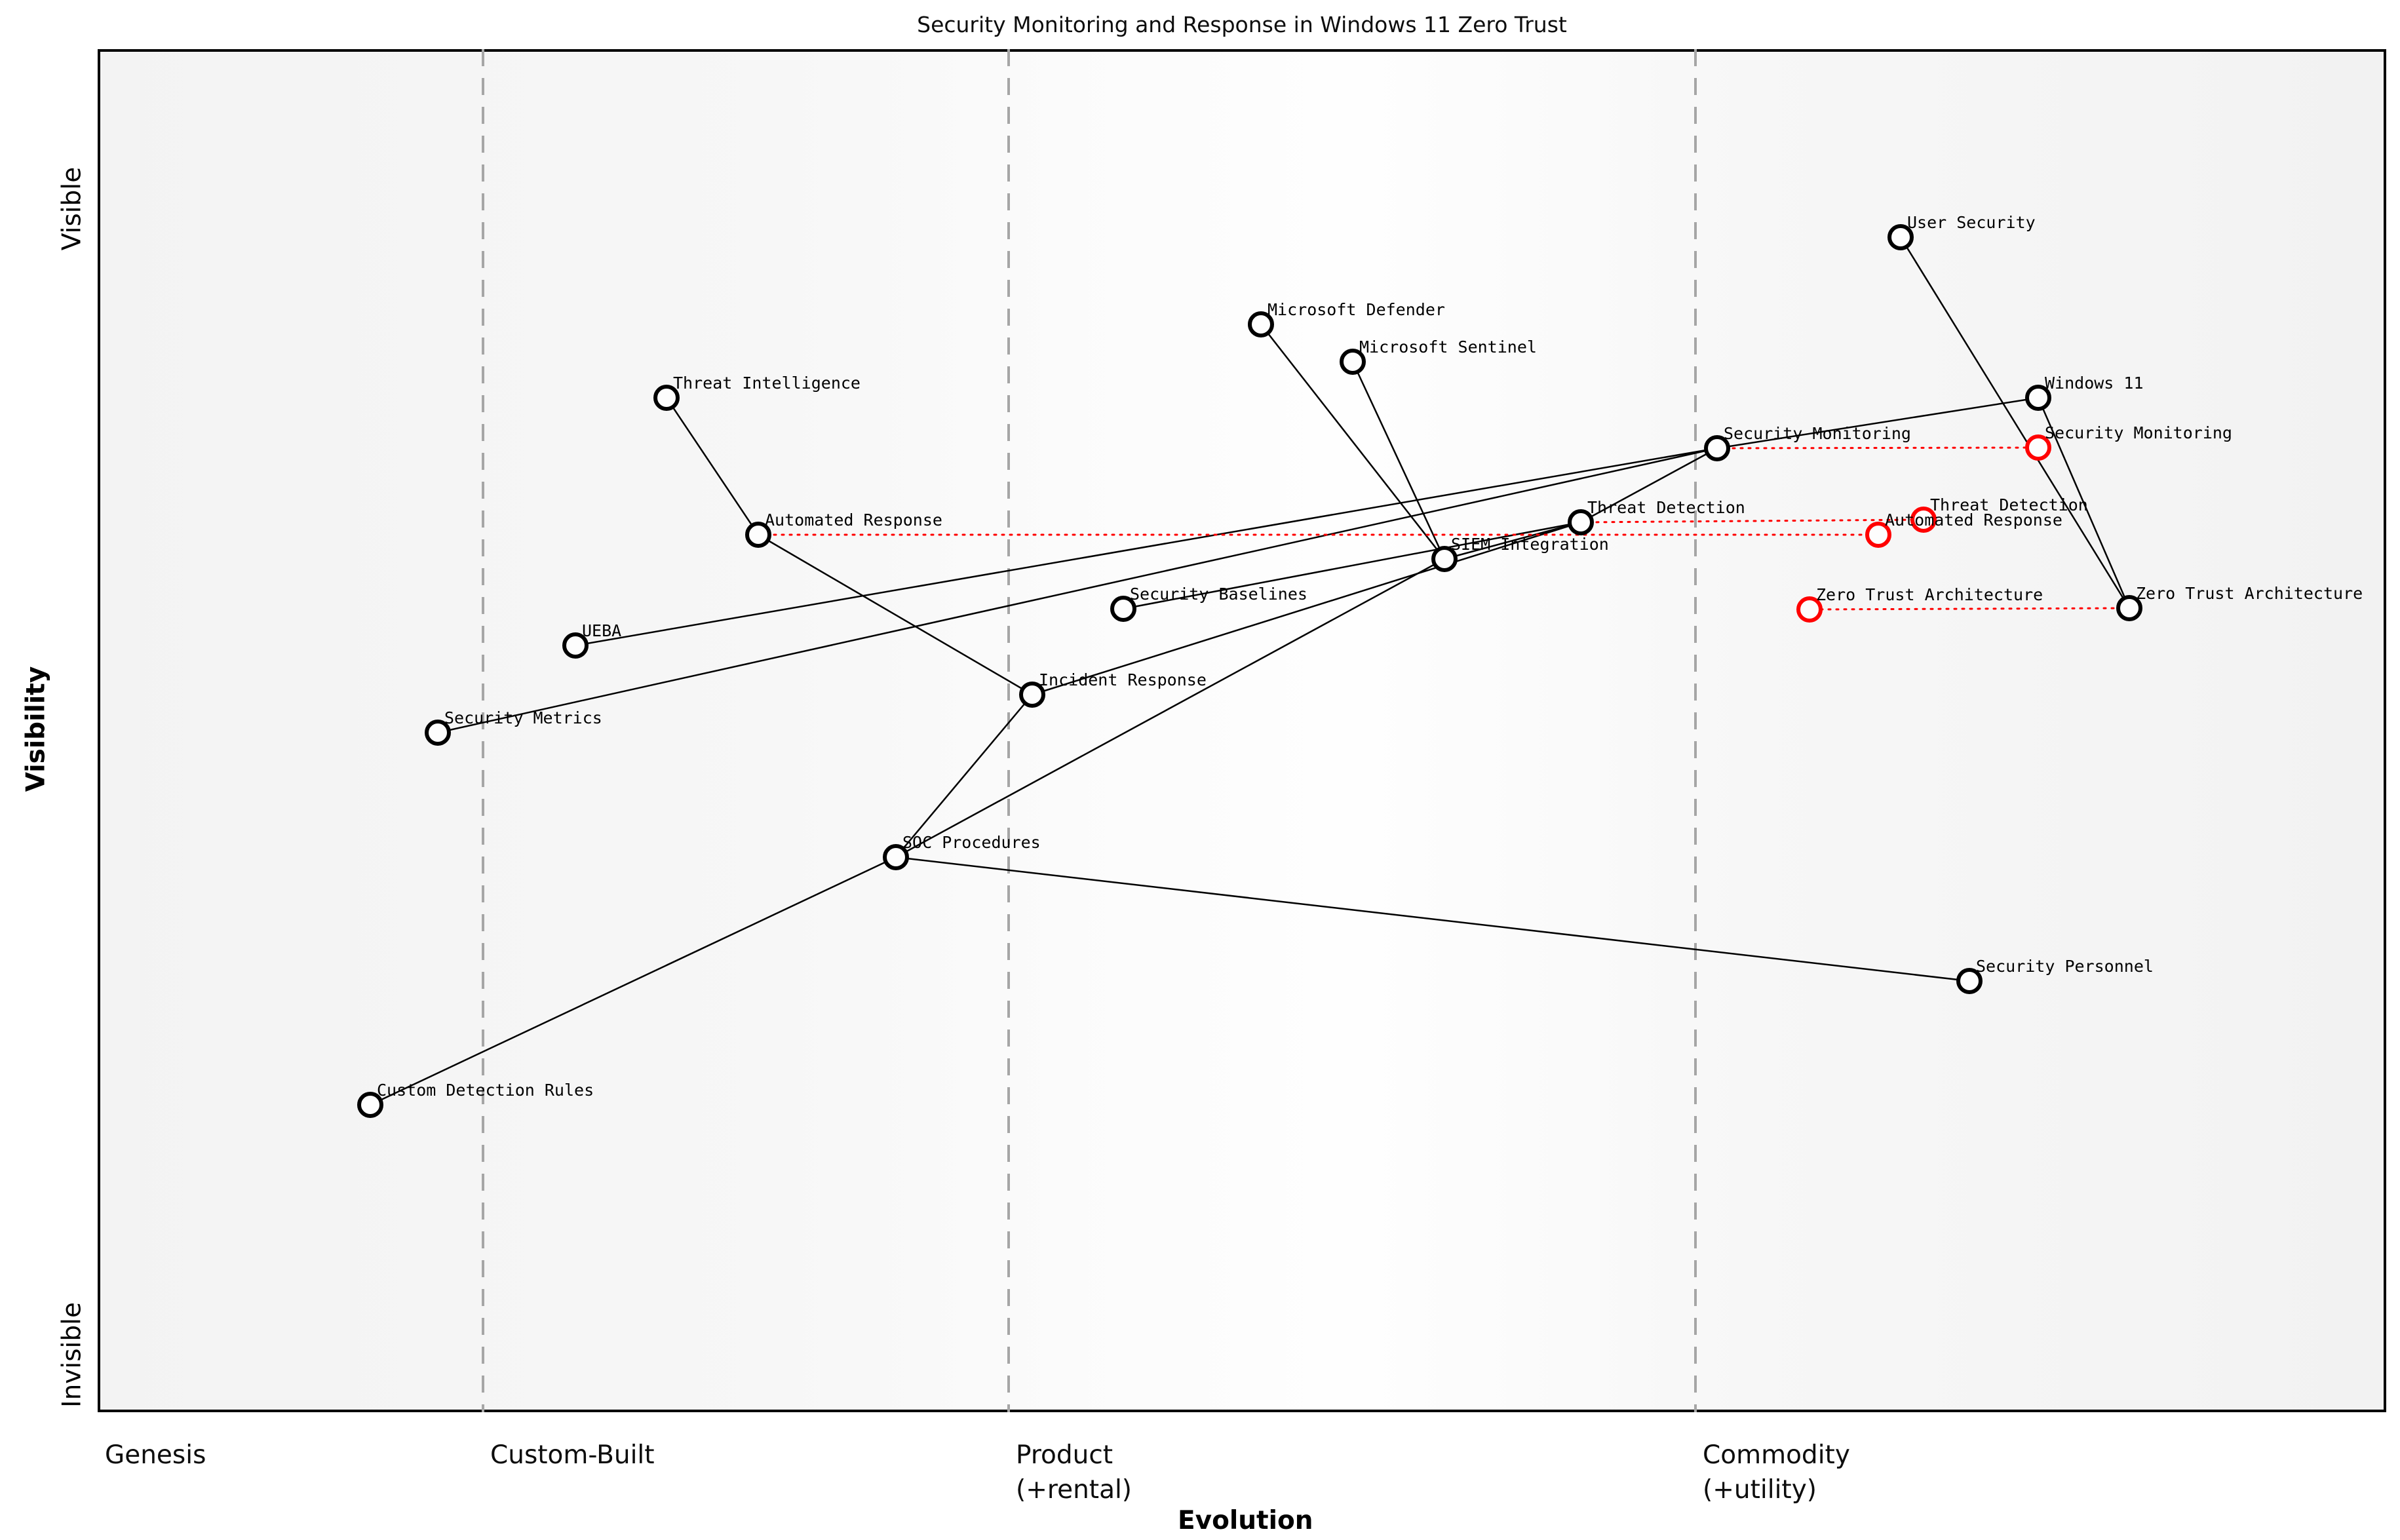  I want to click on node-label-user-security: User Security, so click(1971, 222).